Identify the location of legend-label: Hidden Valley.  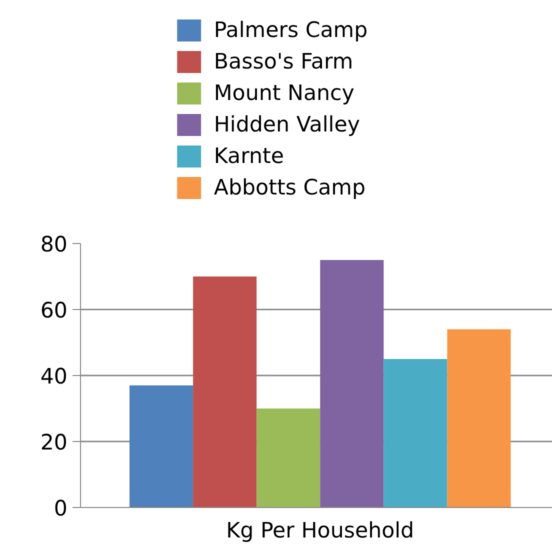
(287, 125).